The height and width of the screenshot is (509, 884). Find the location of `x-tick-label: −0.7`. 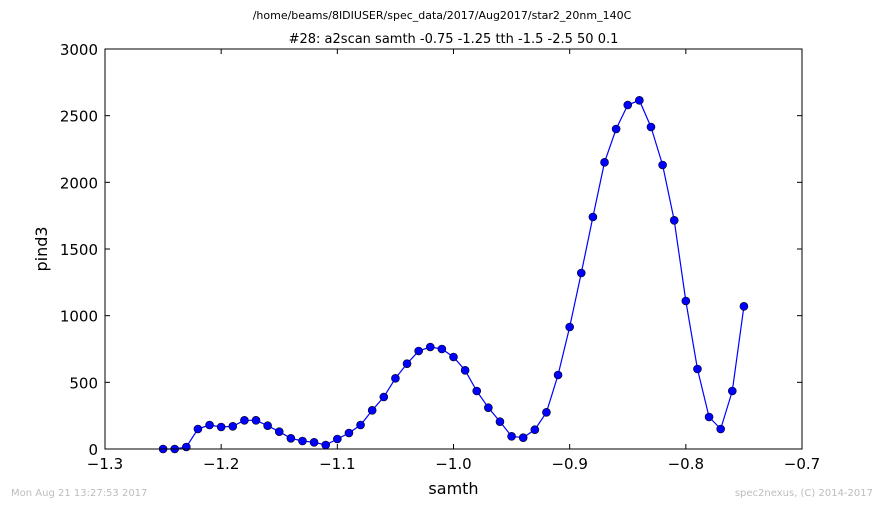

x-tick-label: −0.7 is located at coordinates (802, 464).